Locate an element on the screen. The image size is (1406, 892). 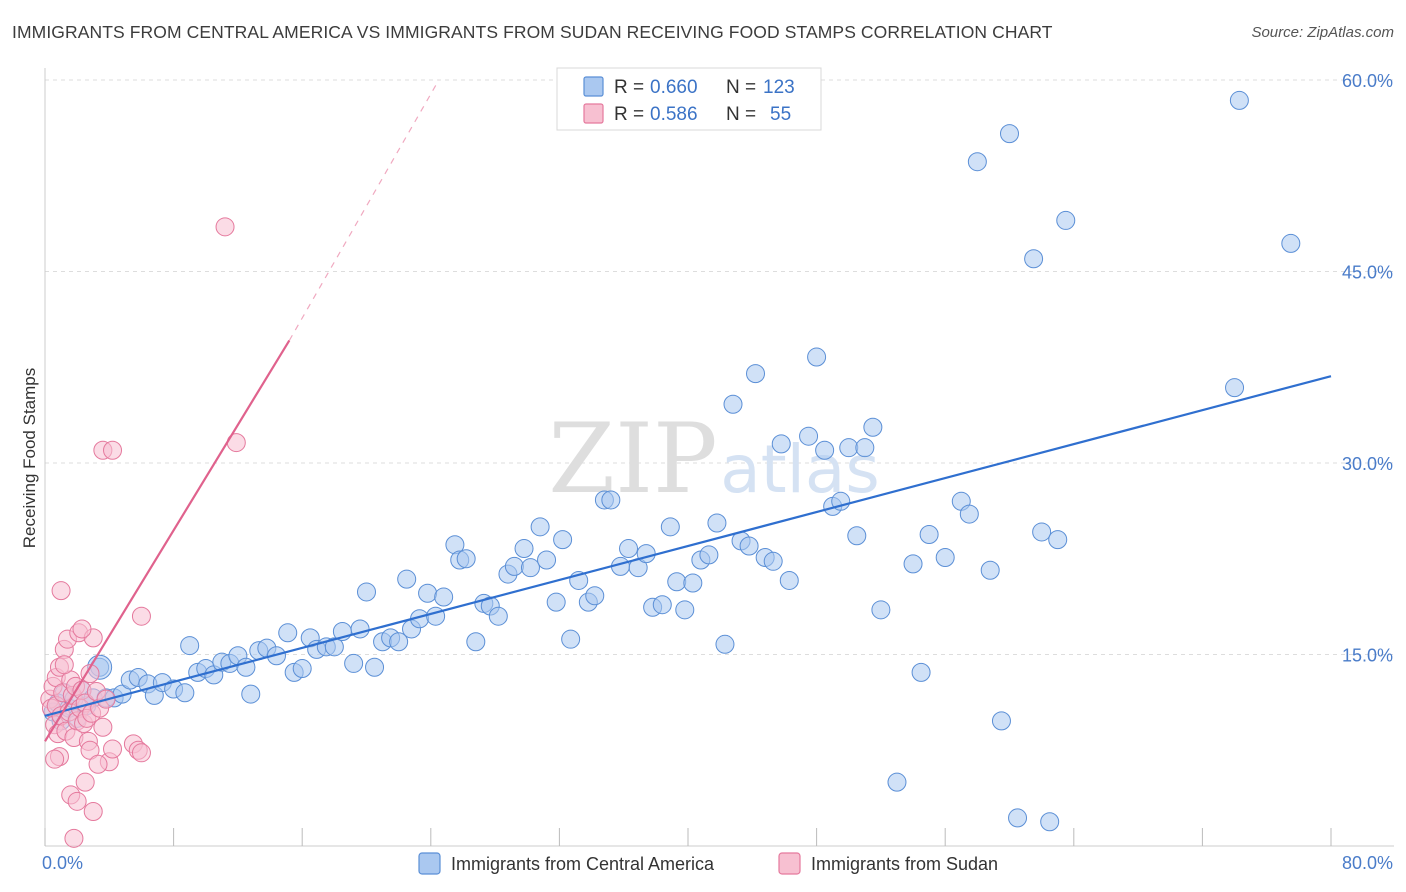
stats-swatch-central-america is located at coordinates (593, 86).